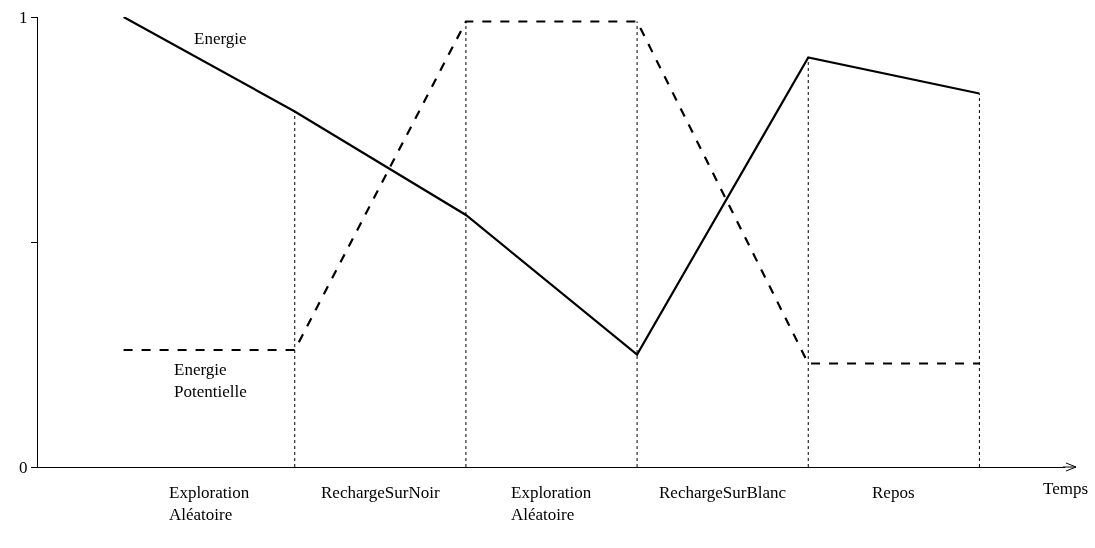 The image size is (1095, 548). Describe the element at coordinates (23, 17) in the screenshot. I see `y-tick-label: 1` at that location.